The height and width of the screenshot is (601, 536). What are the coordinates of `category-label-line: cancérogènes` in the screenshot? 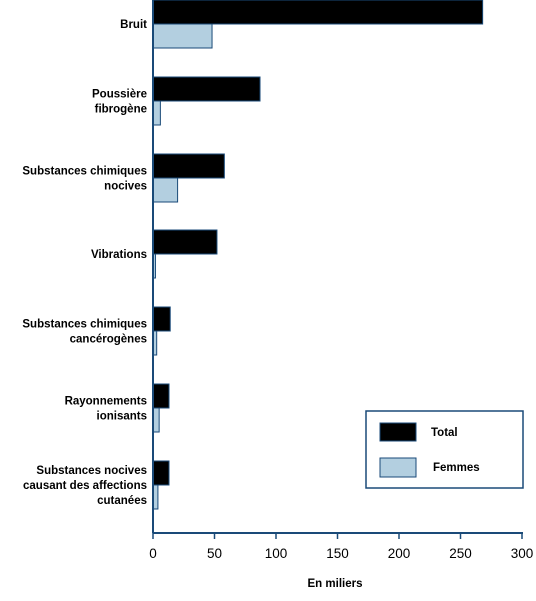 It's located at (108, 340).